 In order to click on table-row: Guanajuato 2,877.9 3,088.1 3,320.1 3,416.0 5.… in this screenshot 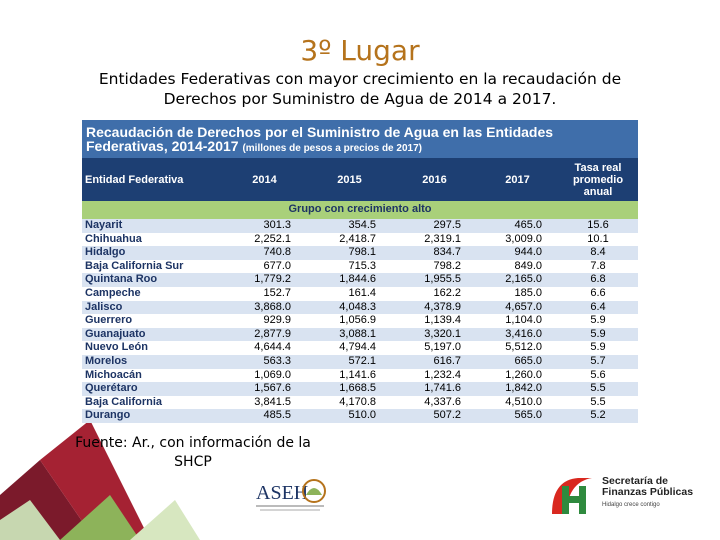, I will do `click(360, 334)`.